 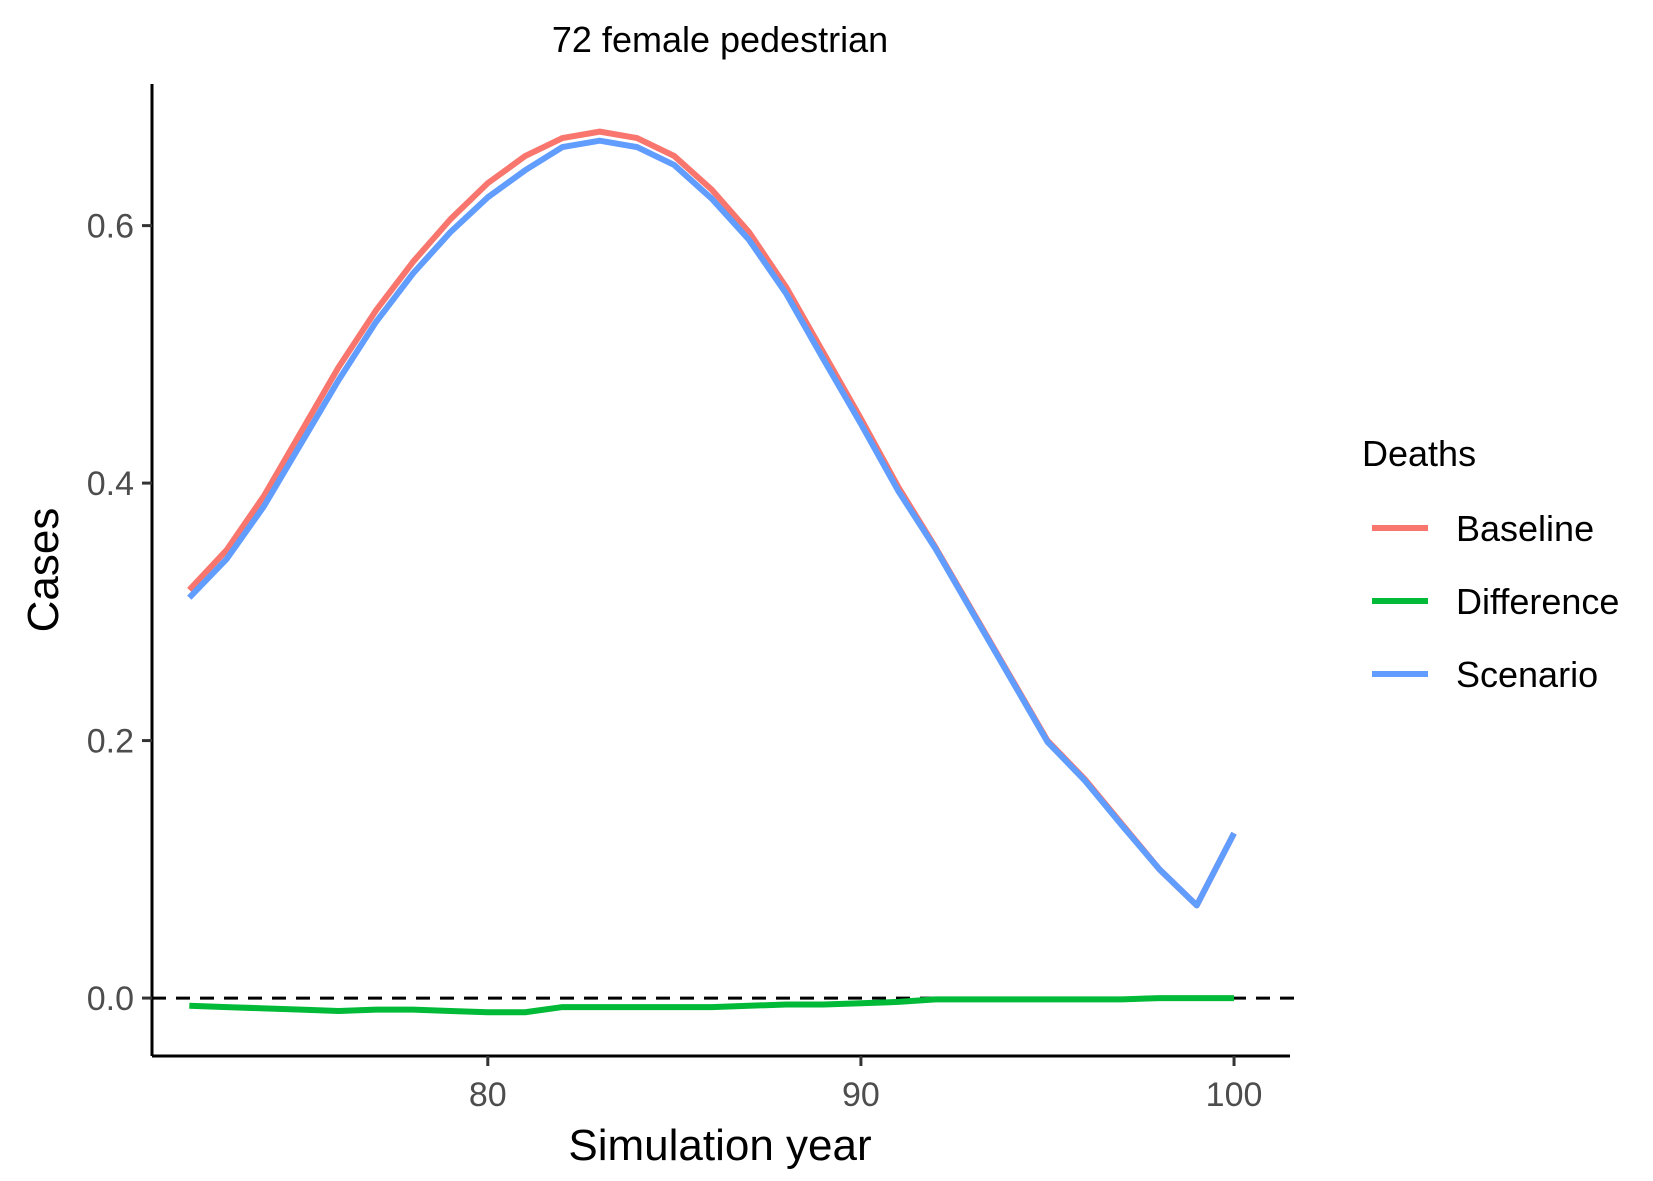 I want to click on legend-item-difference: Difference, so click(x=1495, y=601).